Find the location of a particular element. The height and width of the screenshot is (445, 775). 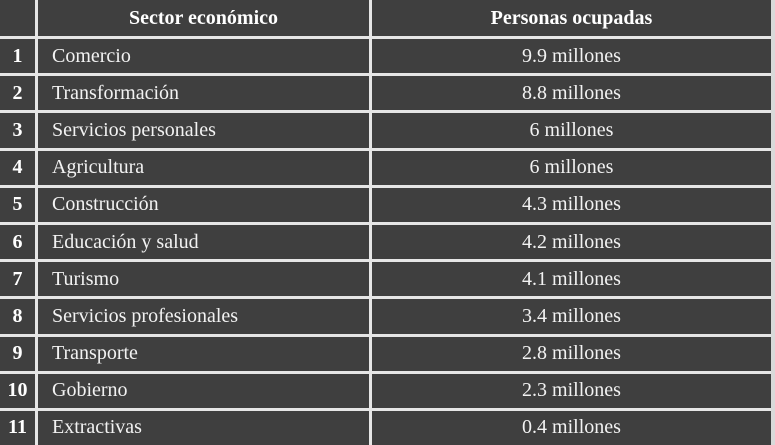

table-row: 4 Agricultura 6 millones is located at coordinates (385, 166).